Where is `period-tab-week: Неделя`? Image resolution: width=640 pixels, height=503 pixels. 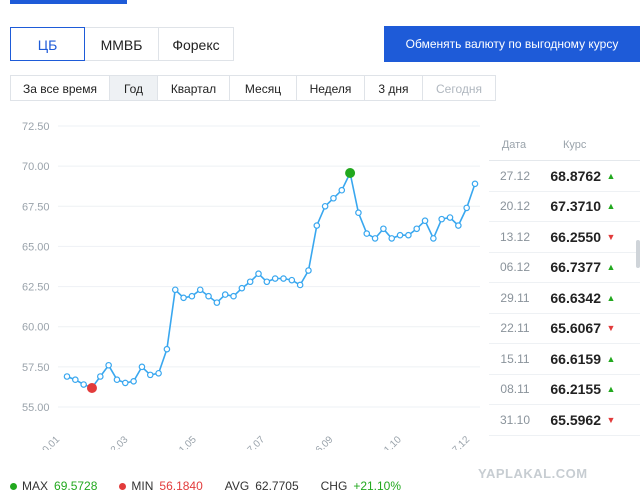 period-tab-week: Неделя is located at coordinates (331, 88).